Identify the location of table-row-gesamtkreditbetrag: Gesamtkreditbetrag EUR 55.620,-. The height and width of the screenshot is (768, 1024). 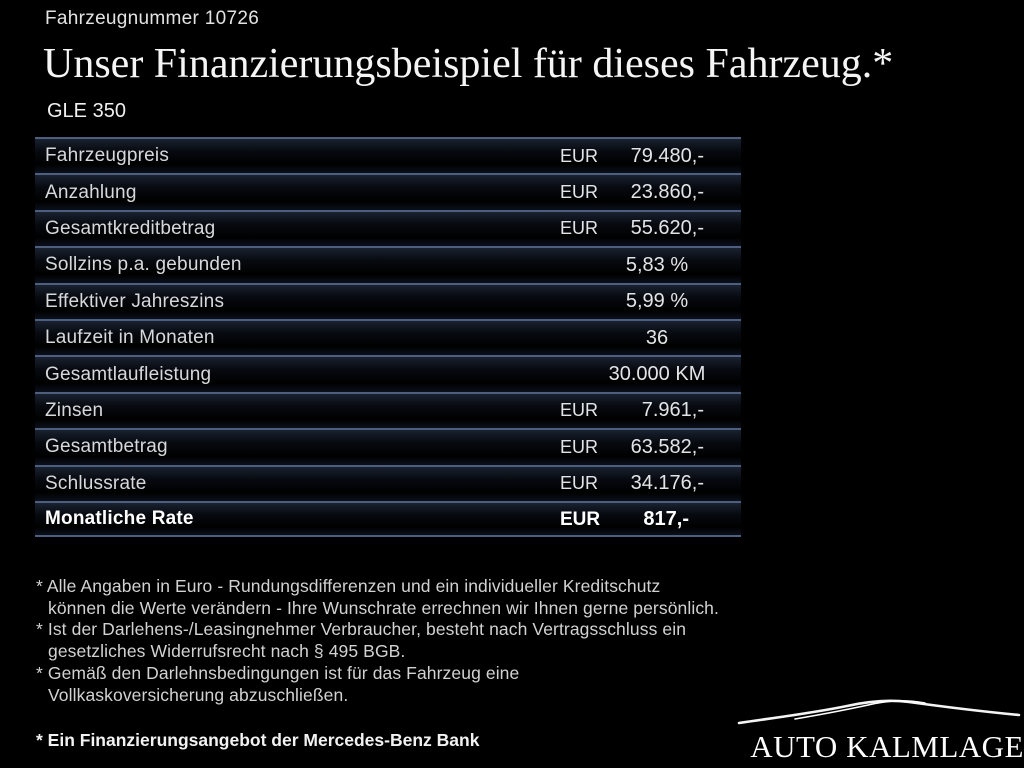
(388, 228).